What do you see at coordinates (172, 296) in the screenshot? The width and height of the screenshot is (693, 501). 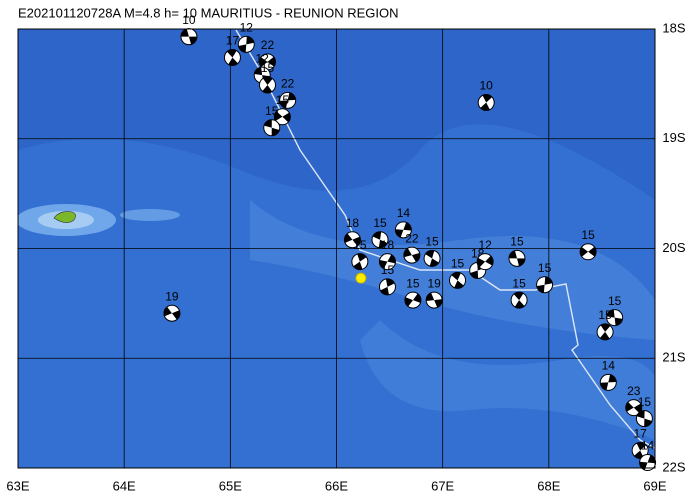 I see `depth-label: 19` at bounding box center [172, 296].